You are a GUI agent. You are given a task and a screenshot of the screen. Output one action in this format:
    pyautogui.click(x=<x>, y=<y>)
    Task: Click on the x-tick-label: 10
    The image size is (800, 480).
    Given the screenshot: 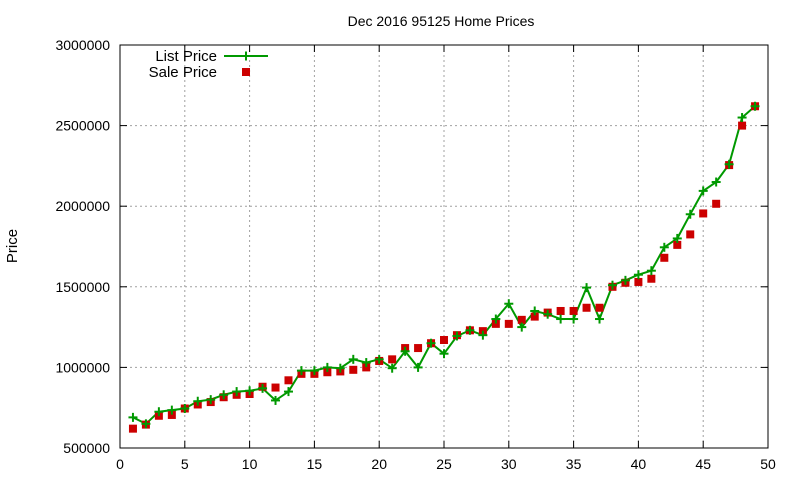 What is the action you would take?
    pyautogui.click(x=250, y=464)
    